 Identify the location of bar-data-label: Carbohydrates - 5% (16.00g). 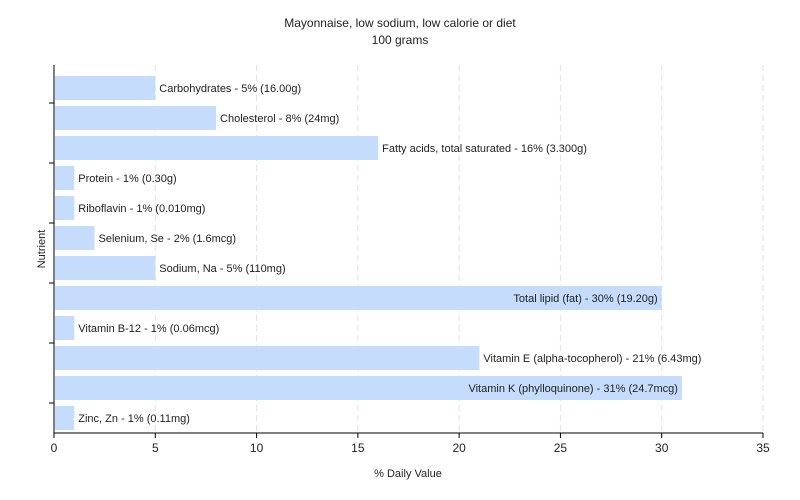
(230, 89).